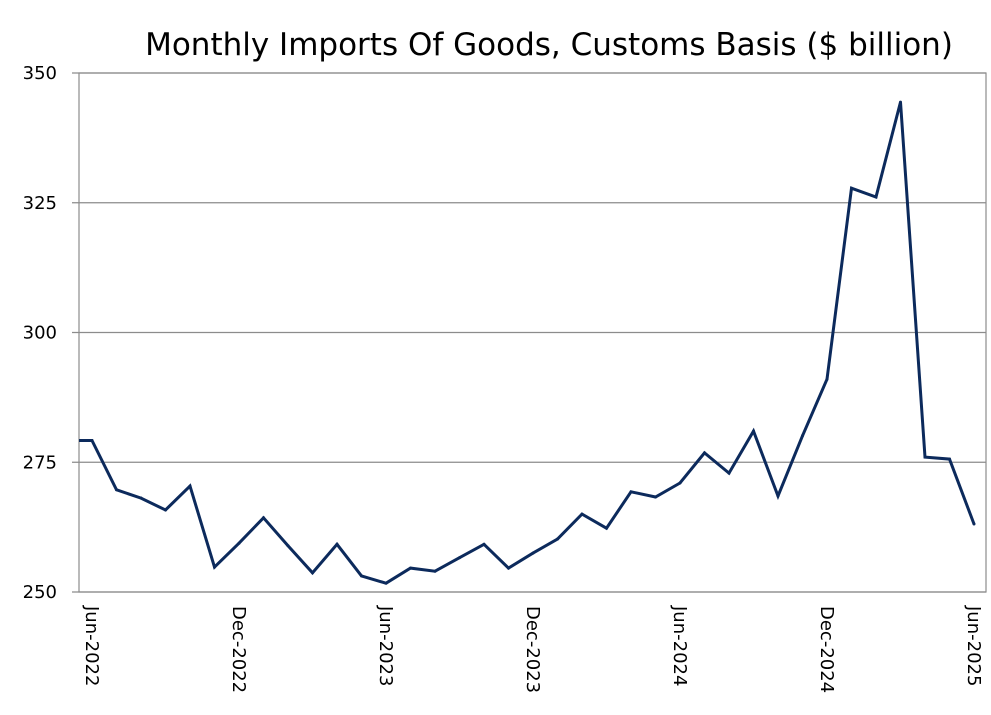 This screenshot has height=715, width=991. Describe the element at coordinates (827, 379) in the screenshot. I see `data-point-Dec-2024` at that location.